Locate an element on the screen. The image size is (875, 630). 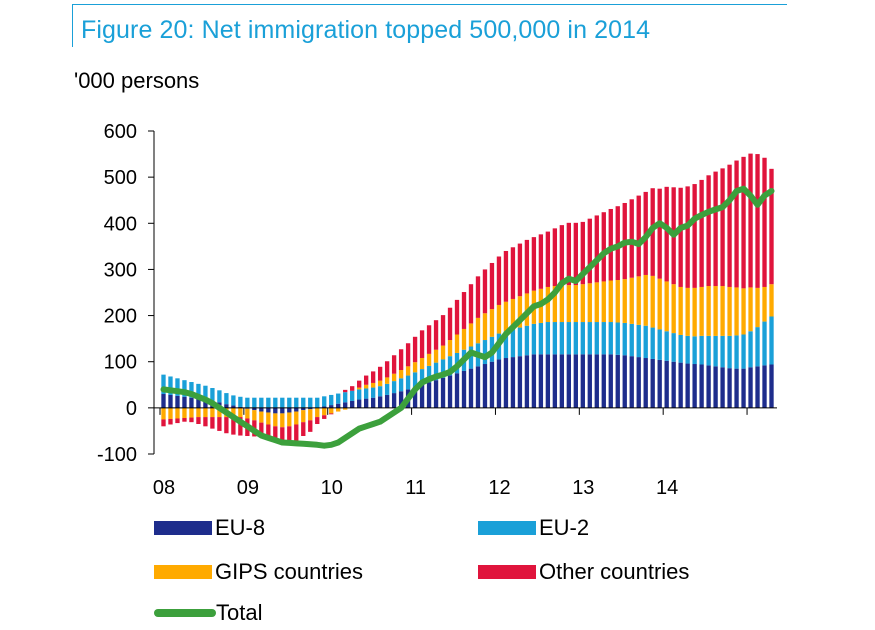
legend-label-other: Other countries is located at coordinates (614, 571).